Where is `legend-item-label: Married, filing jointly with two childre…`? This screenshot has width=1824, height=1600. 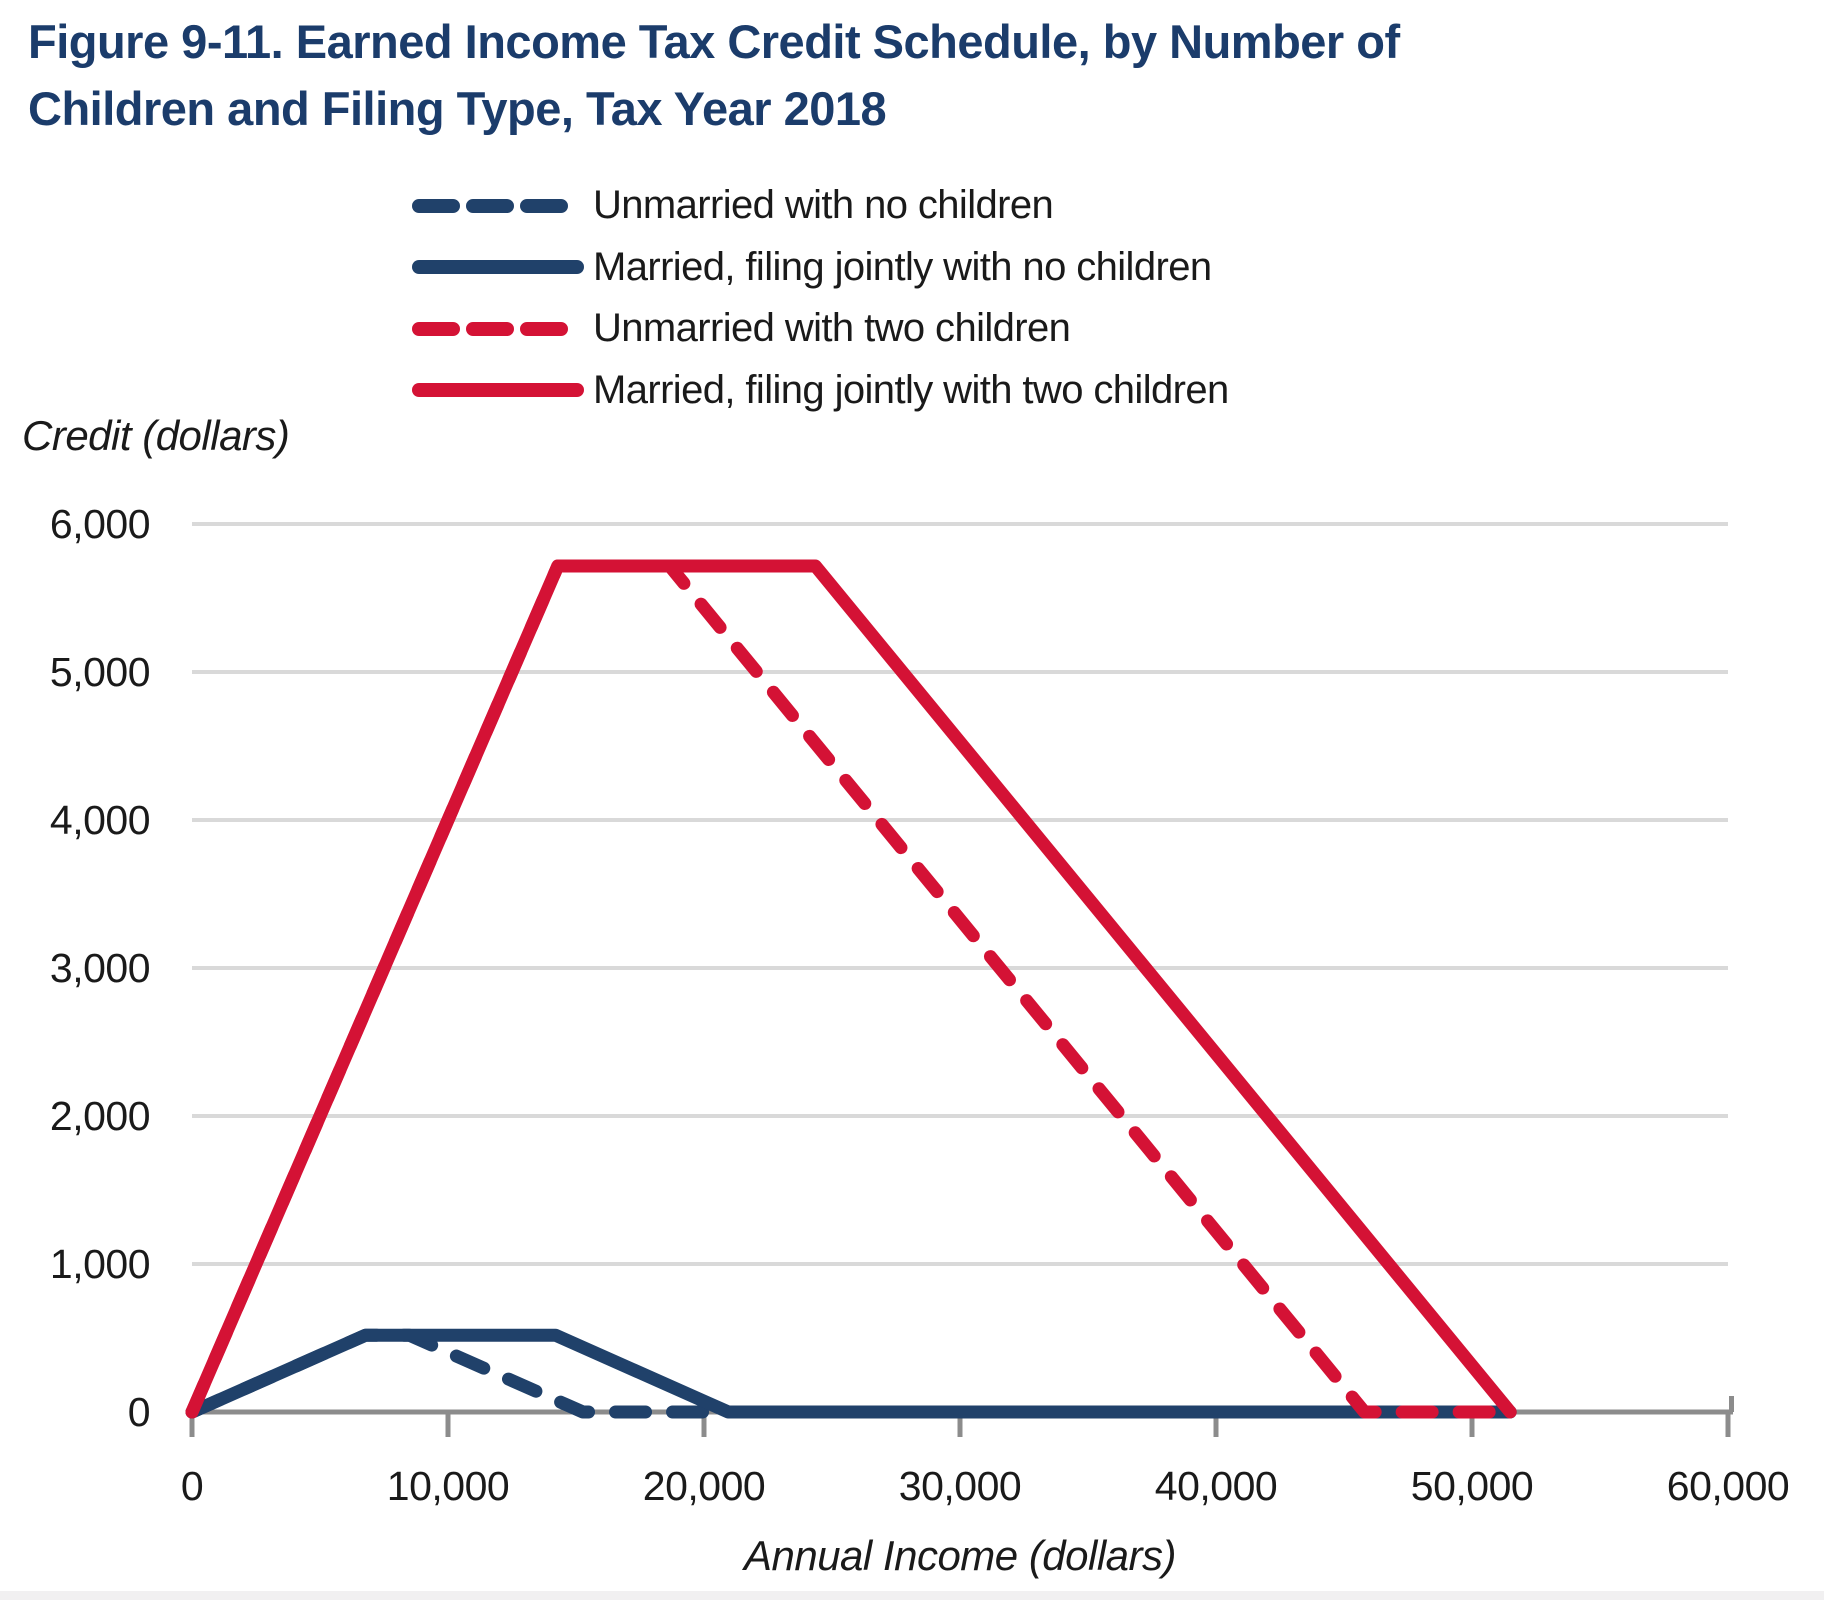
legend-item-label: Married, filing jointly with two childre… is located at coordinates (911, 389).